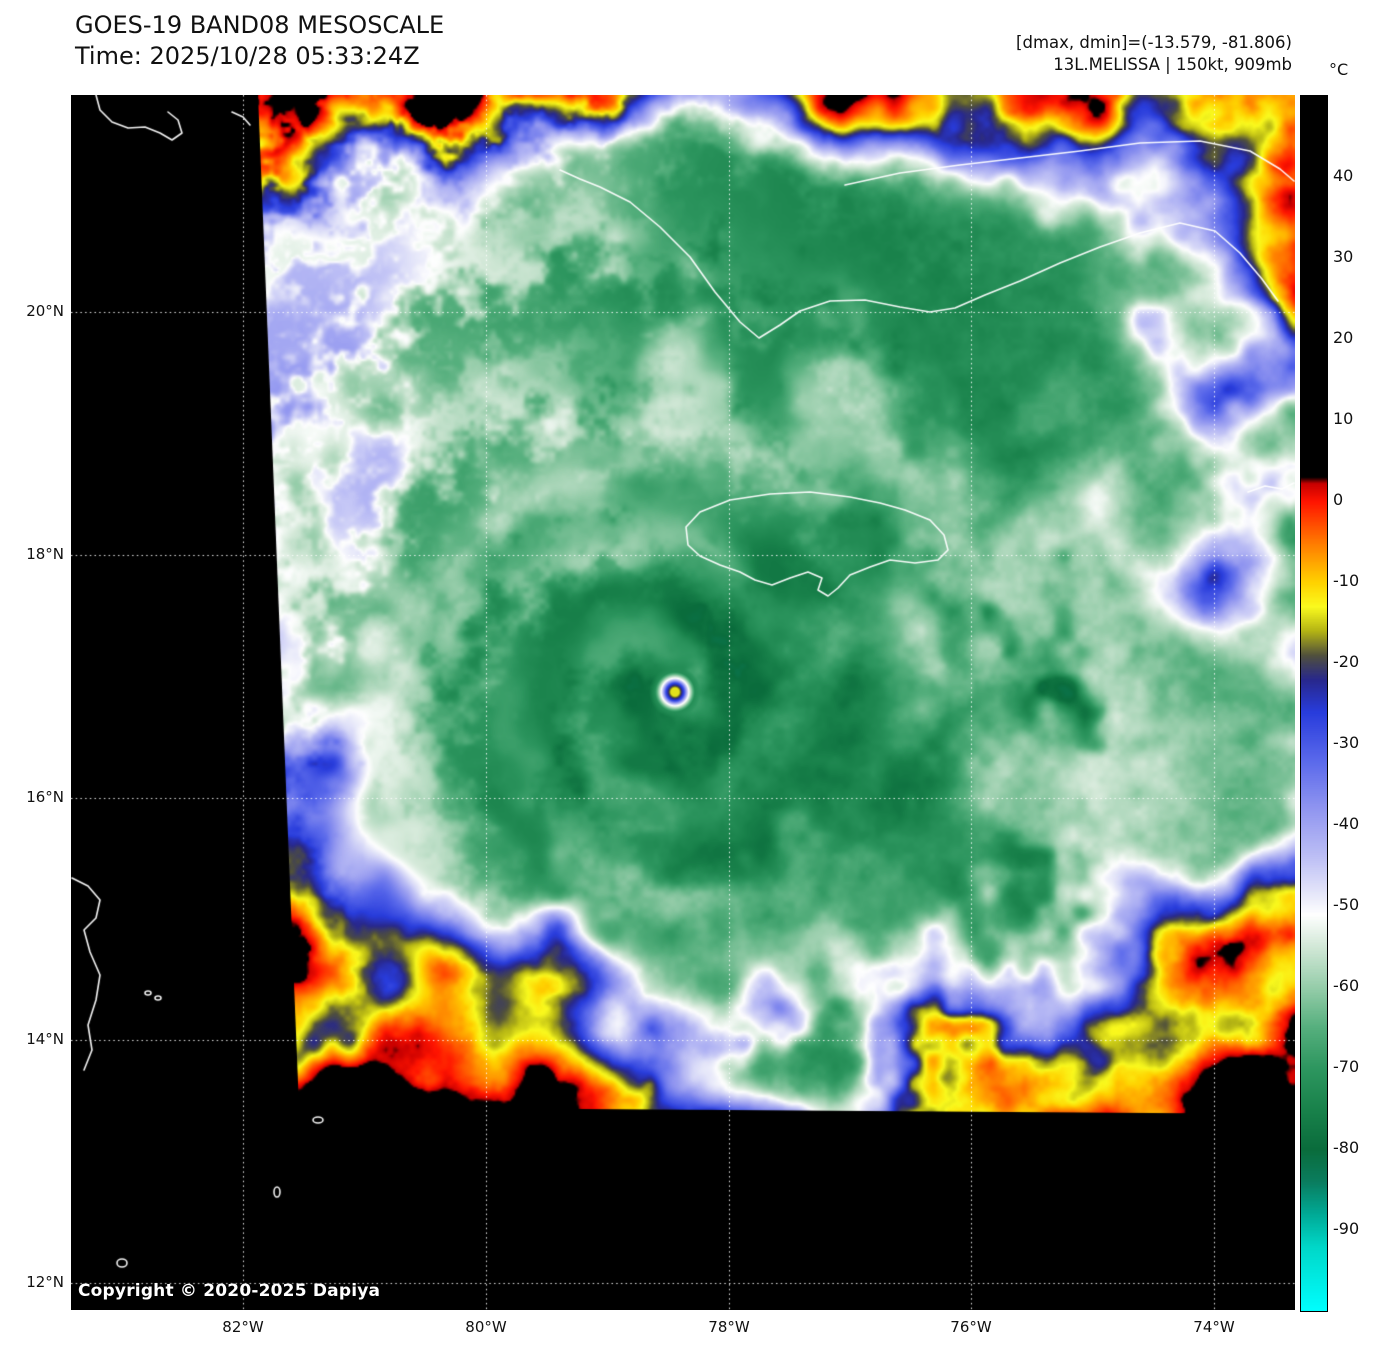  What do you see at coordinates (1346, 823) in the screenshot?
I see `colorbar-tick-label: -40` at bounding box center [1346, 823].